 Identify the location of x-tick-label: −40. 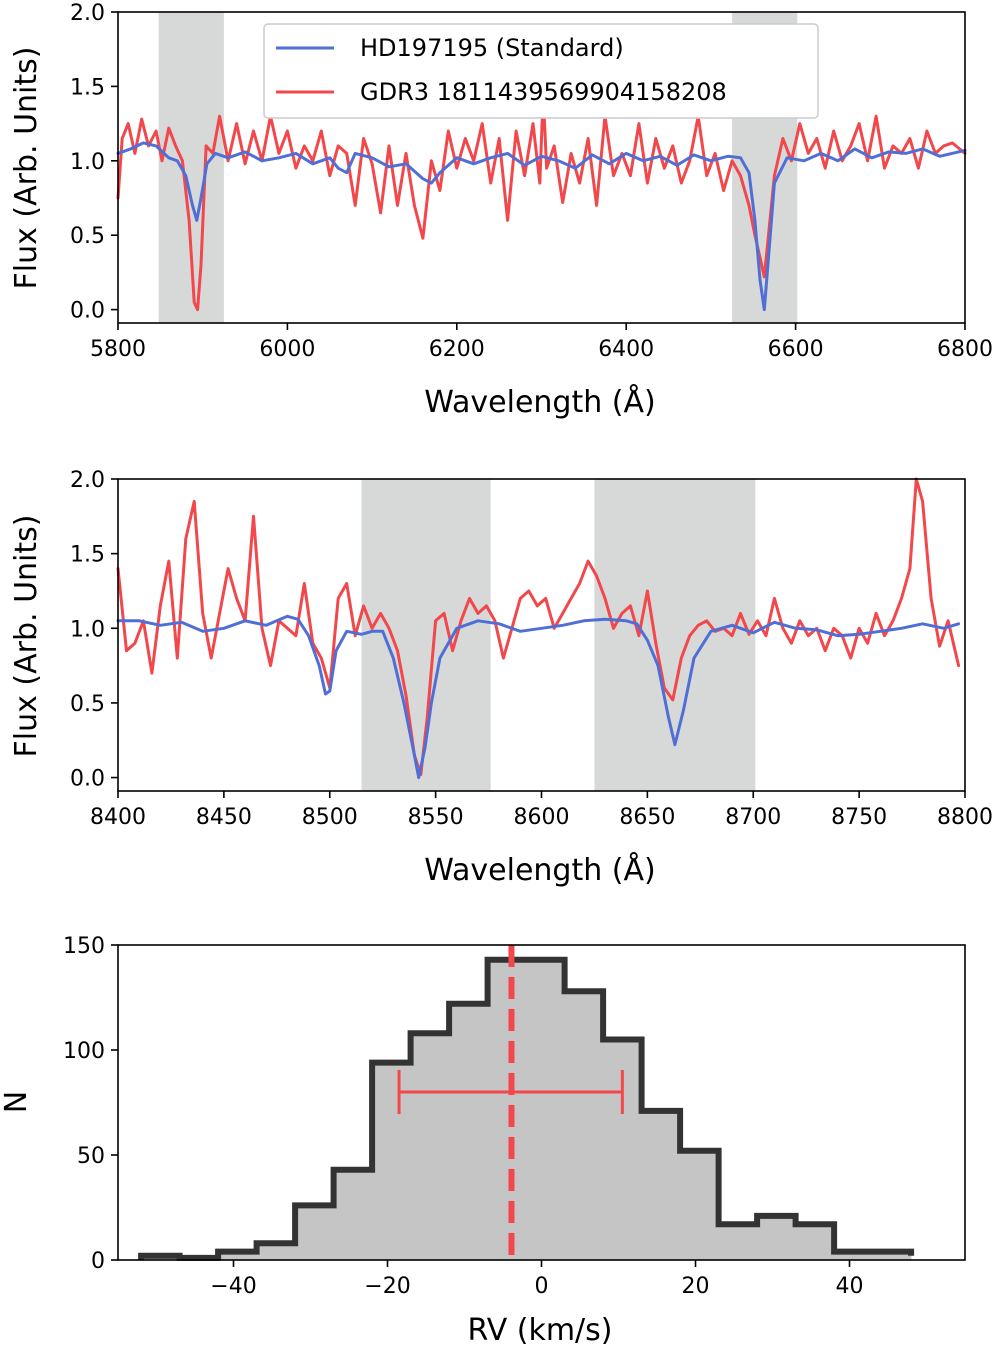
(233, 1286).